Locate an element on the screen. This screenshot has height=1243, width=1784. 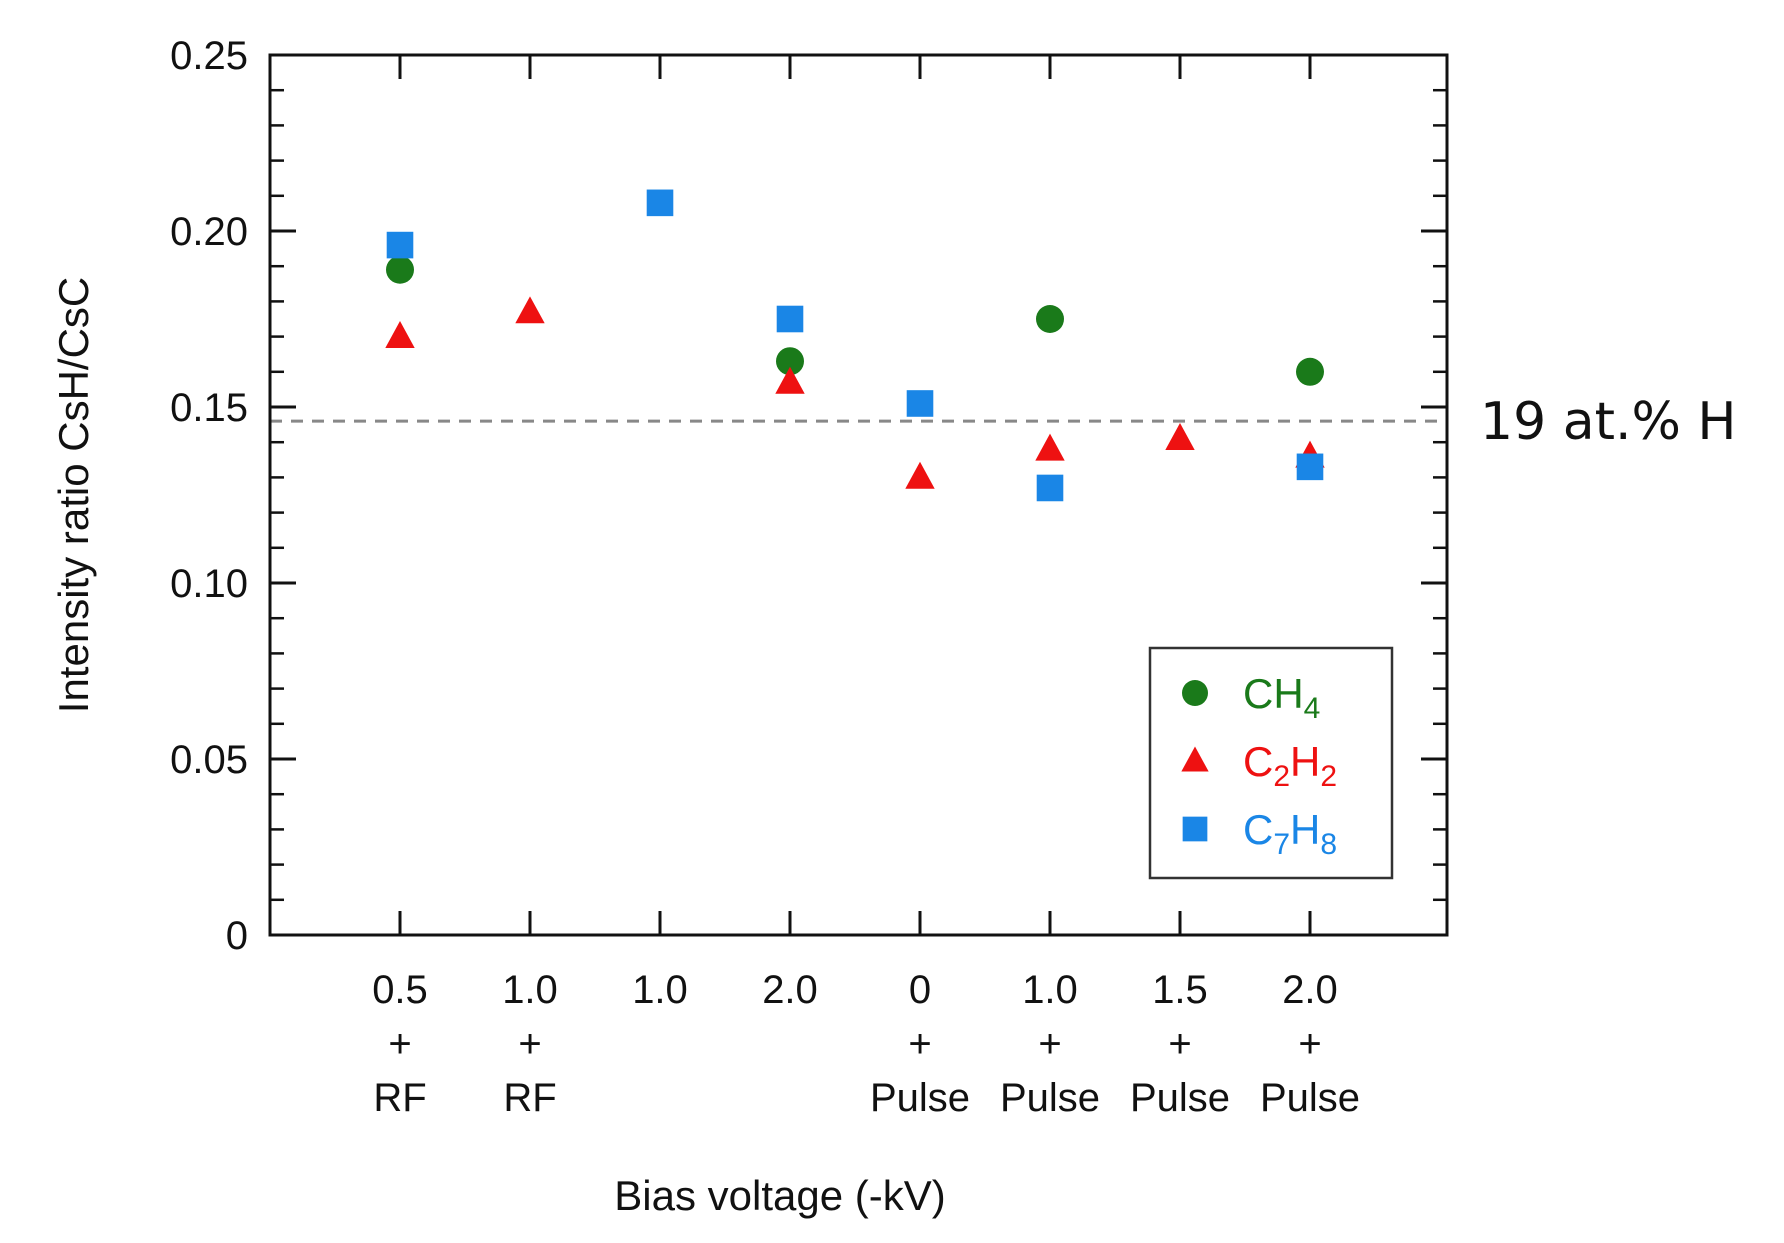
legend-label-c2h2: C2H2 is located at coordinates (1290, 765).